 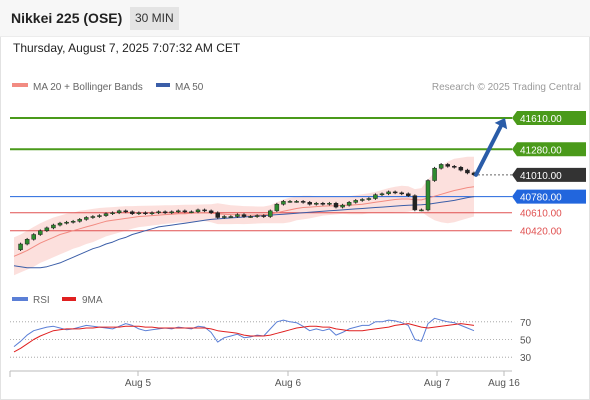 I want to click on rsi-line, so click(x=244, y=332).